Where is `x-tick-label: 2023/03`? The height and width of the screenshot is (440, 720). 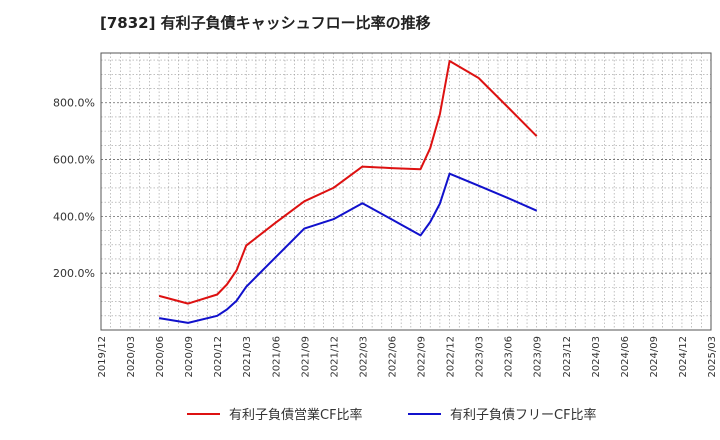
x-tick-label: 2023/03 is located at coordinates (480, 357).